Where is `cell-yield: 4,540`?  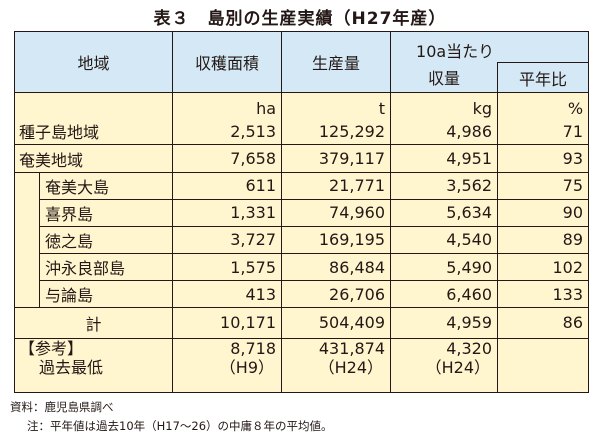
cell-yield: 4,540 is located at coordinates (444, 240).